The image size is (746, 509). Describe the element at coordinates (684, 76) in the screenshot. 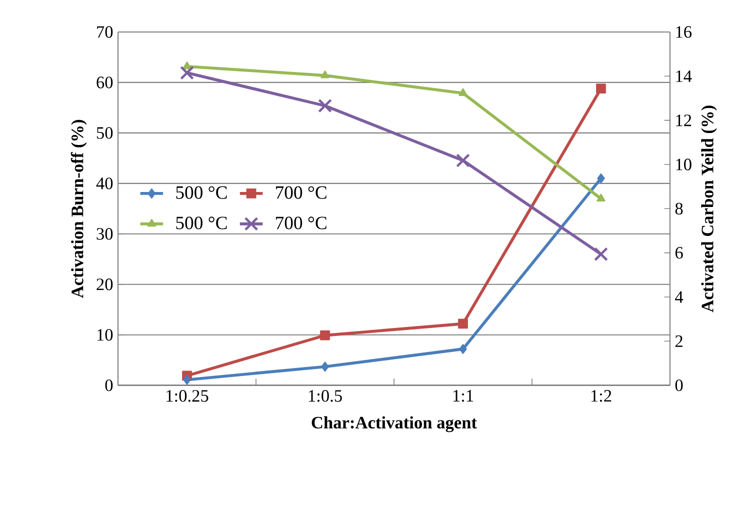

I see `y2-tick-label: 14` at that location.